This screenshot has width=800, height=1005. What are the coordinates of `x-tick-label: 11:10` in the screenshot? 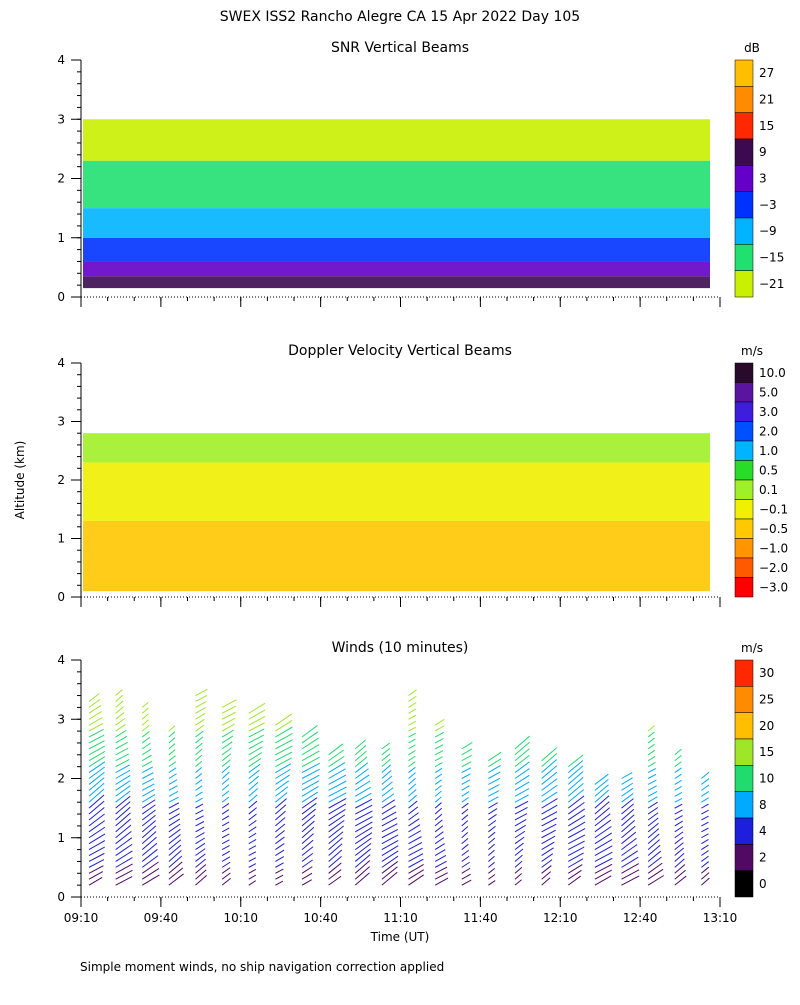 It's located at (400, 918).